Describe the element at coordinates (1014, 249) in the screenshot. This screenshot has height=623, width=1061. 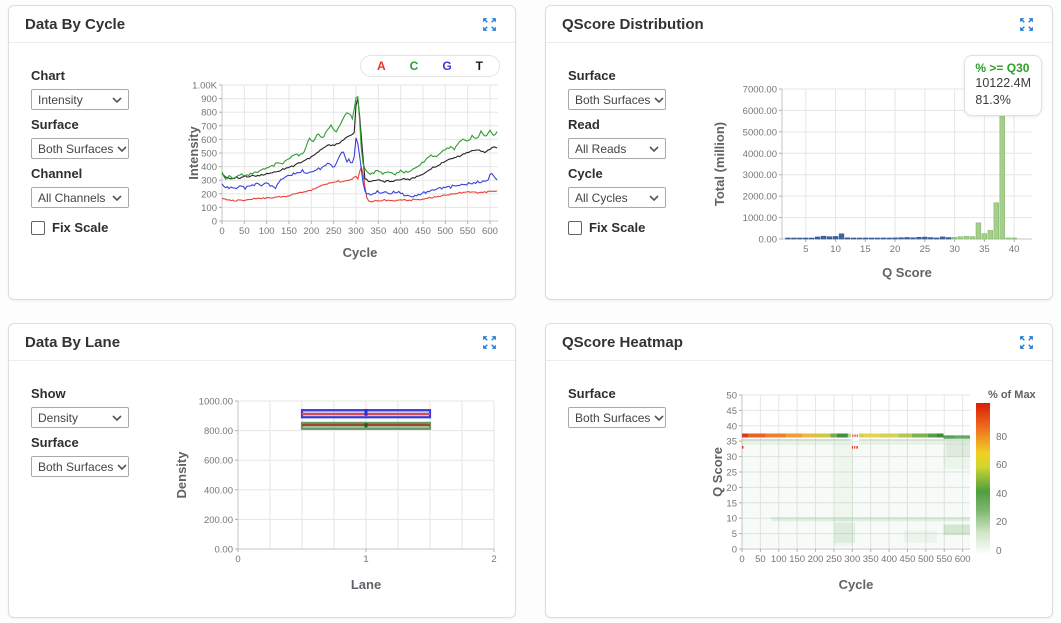
I see `svg-text: 40` at that location.